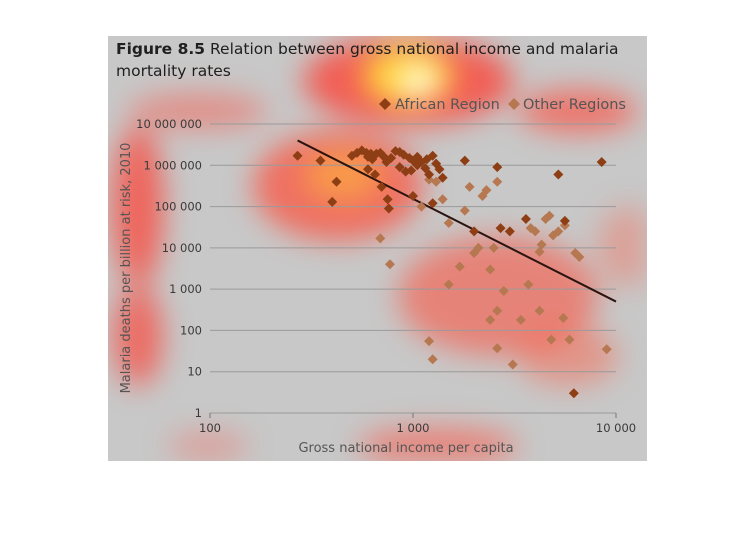 The width and height of the screenshot is (754, 556). I want to click on legend-label-other: Other Regions, so click(574, 105).